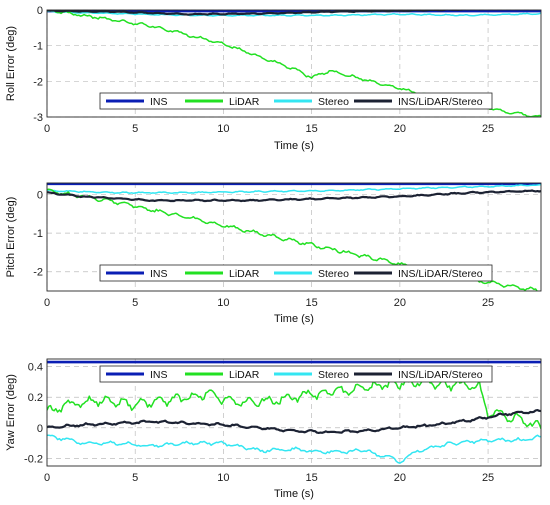 This screenshot has height=505, width=550. What do you see at coordinates (33, 459) in the screenshot?
I see `y-tick-label: -0.2` at bounding box center [33, 459].